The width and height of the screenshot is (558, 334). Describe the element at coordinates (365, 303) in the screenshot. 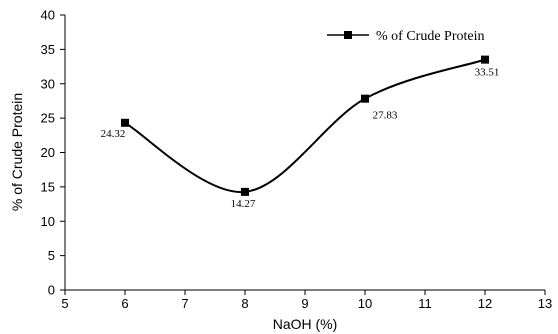

I see `x-tick-label: 10` at that location.